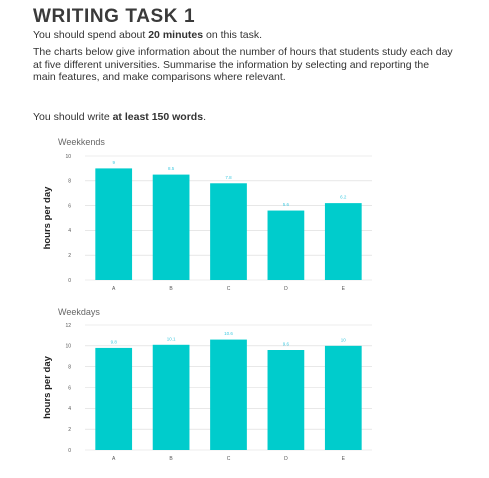 The width and height of the screenshot is (489, 478). Describe the element at coordinates (114, 398) in the screenshot. I see `weekdays-bar-a` at that location.